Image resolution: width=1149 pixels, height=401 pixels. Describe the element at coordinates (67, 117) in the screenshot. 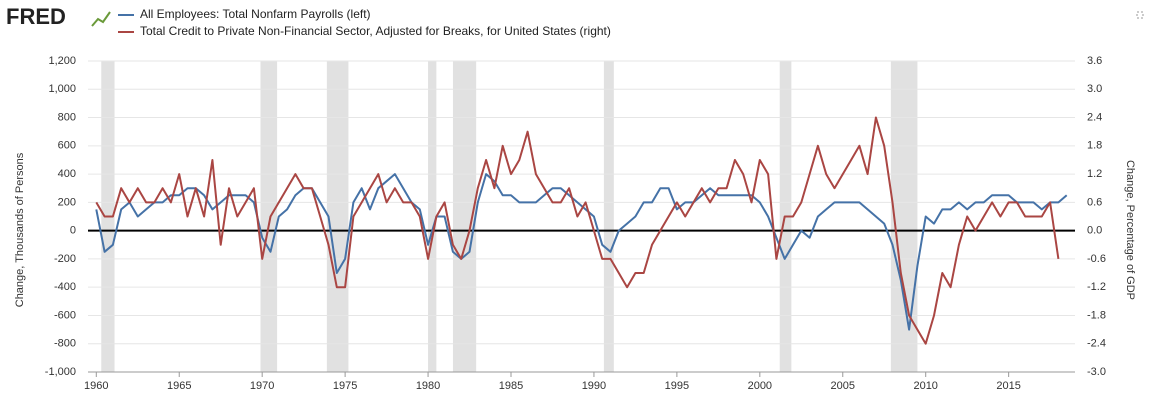

I see `y-tick-label: 800` at that location.